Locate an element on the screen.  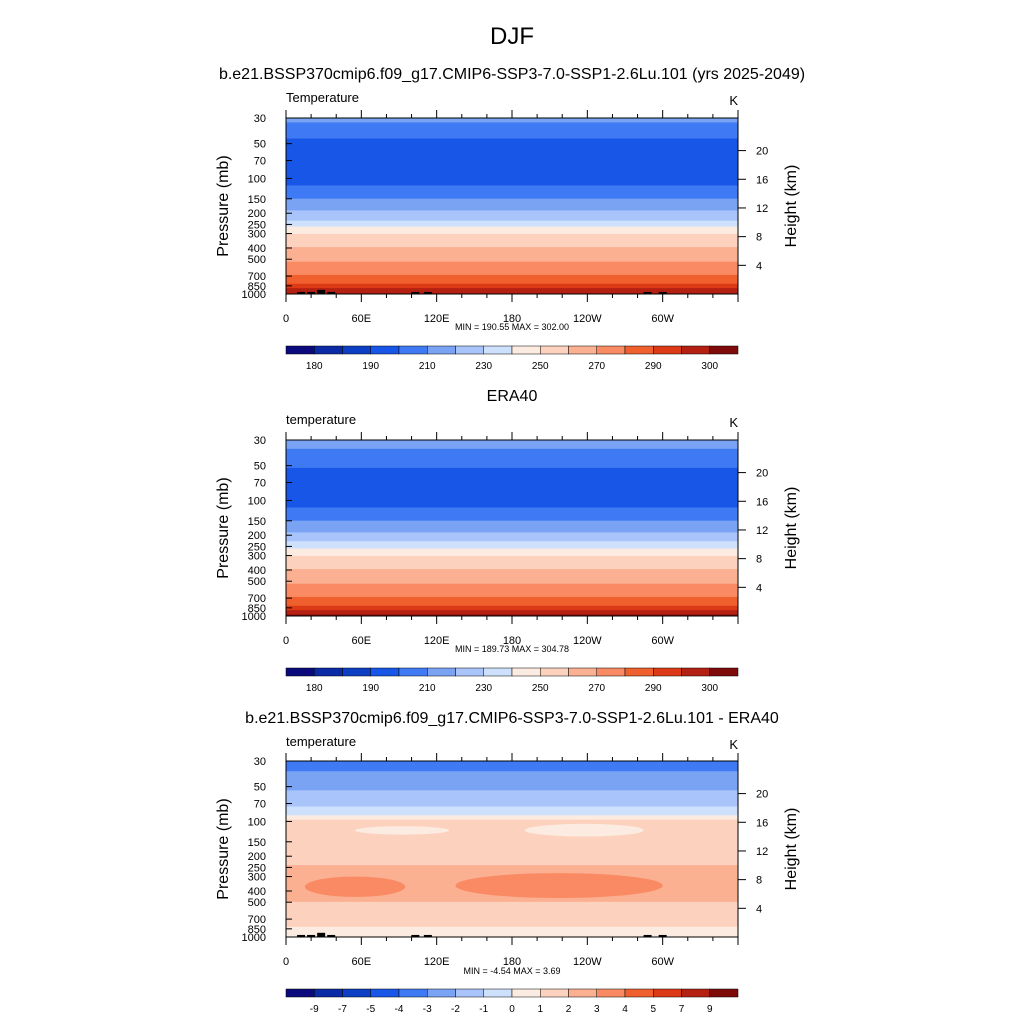
y-tick-label: 50 is located at coordinates (260, 788).